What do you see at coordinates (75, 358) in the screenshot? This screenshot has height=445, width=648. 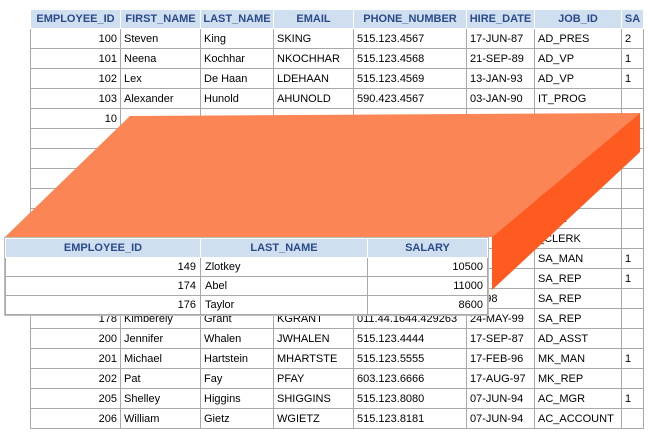 I see `table-cell: 201` at bounding box center [75, 358].